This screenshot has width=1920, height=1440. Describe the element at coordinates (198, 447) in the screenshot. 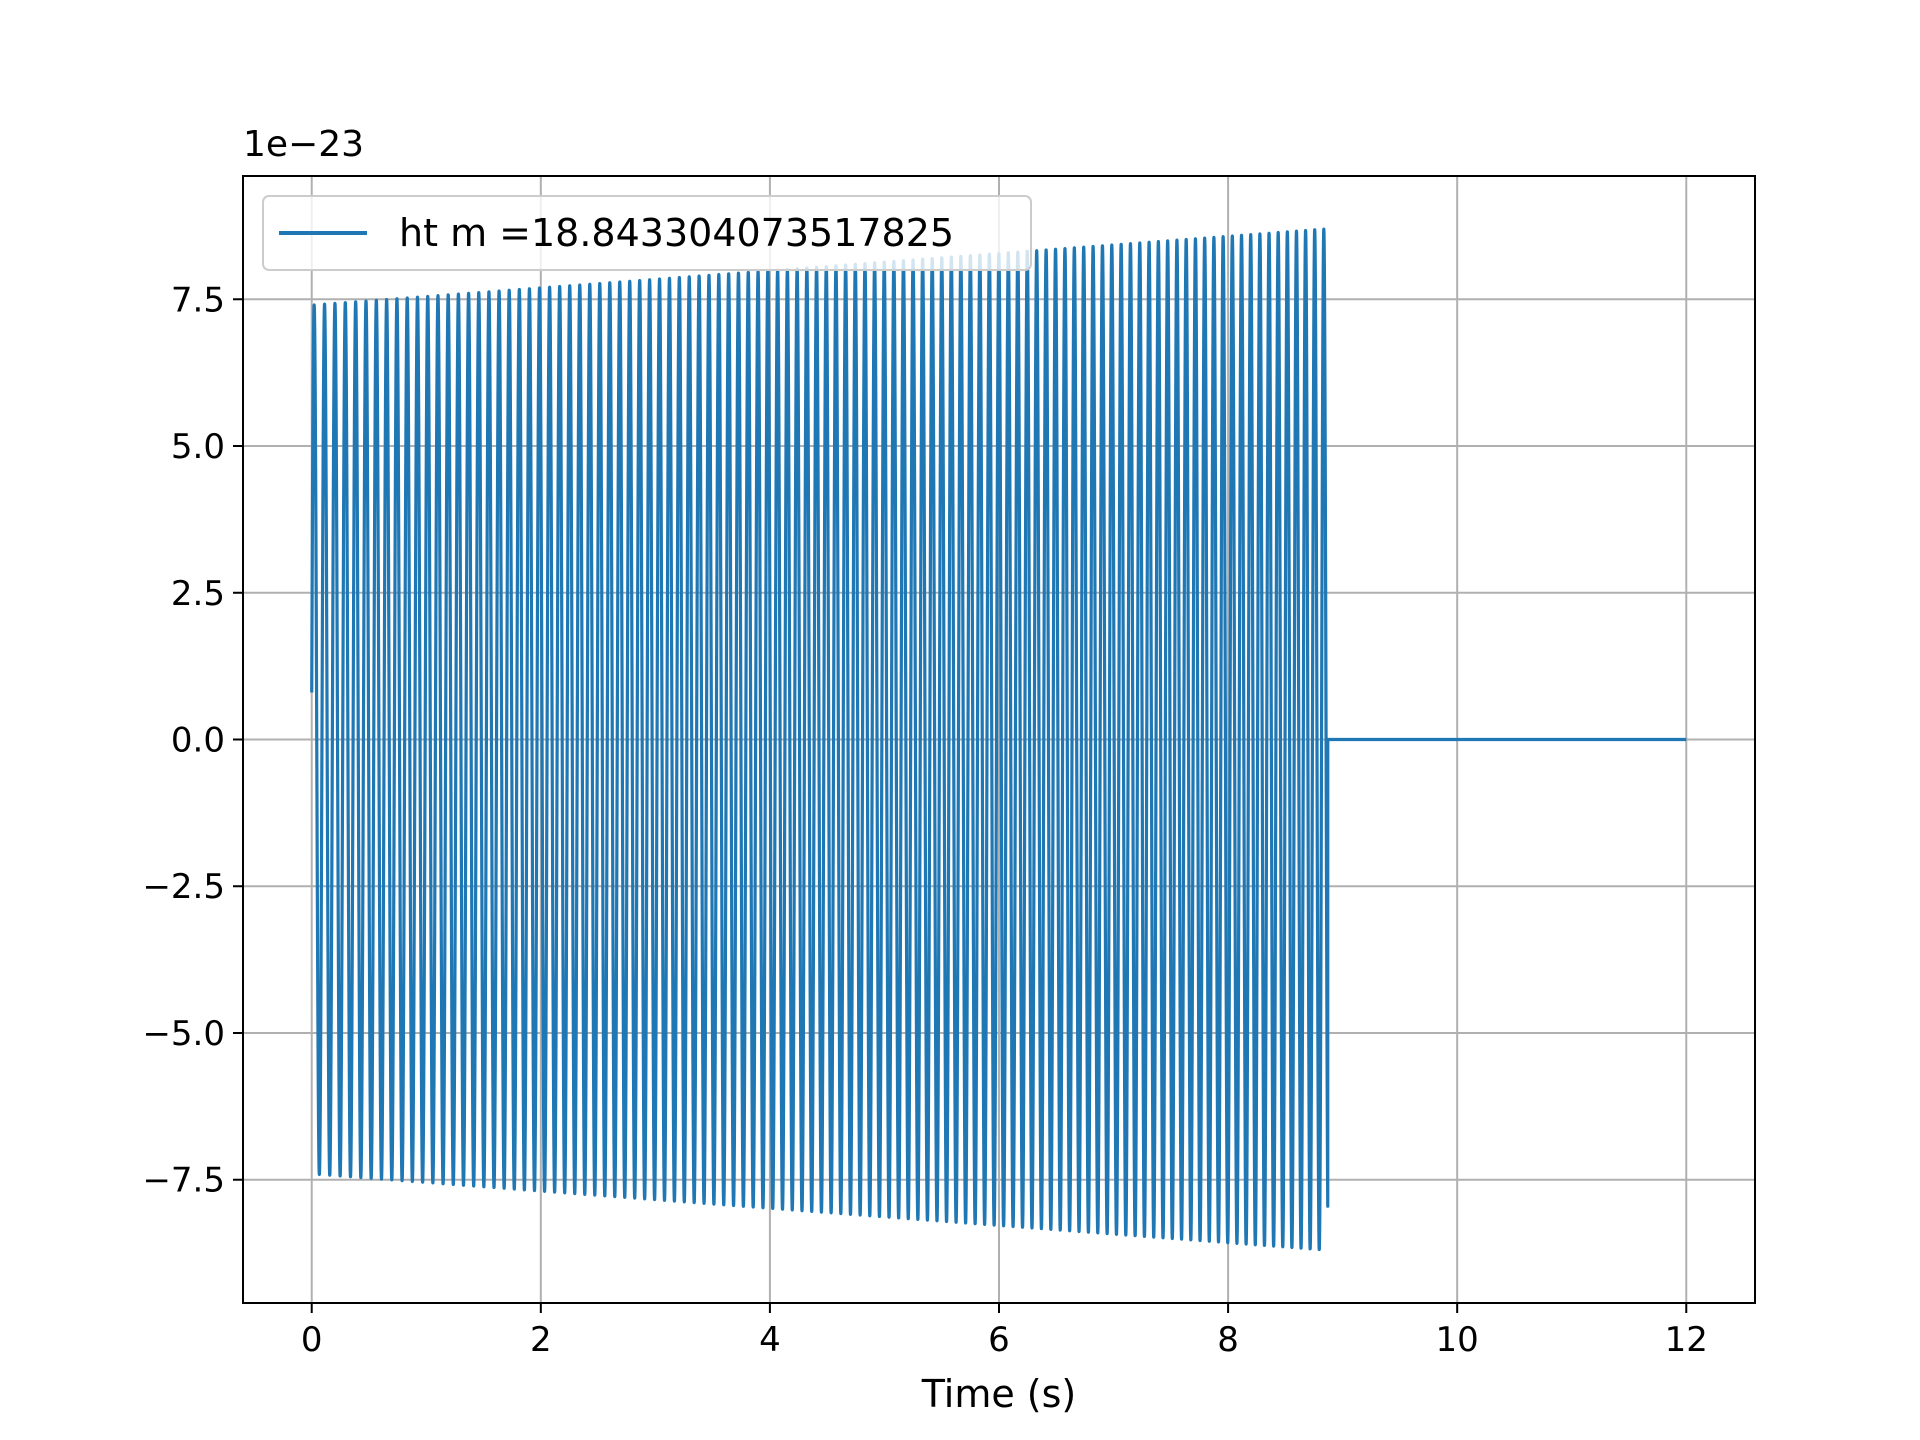

I see `y-tick-label: 5.0` at that location.